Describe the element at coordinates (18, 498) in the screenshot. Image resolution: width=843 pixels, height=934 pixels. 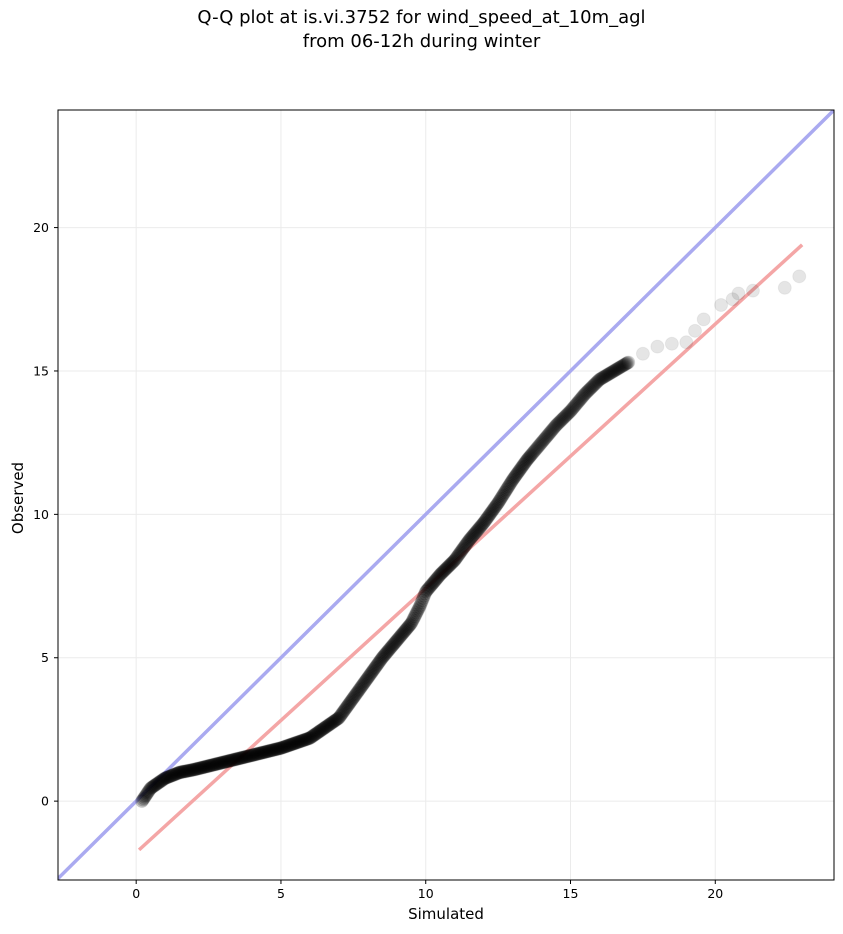
I see `y-axis-label: Observed` at that location.